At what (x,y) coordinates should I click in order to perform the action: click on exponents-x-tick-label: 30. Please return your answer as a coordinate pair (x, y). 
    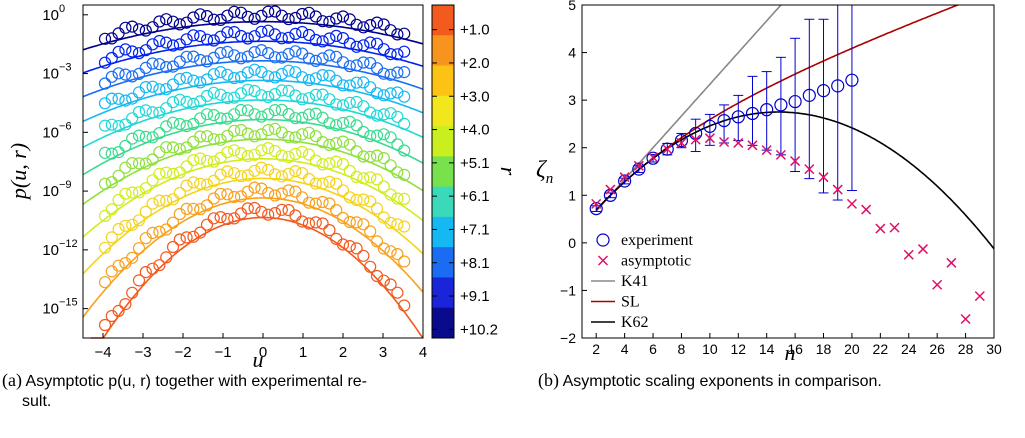
    Looking at the image, I should click on (994, 349).